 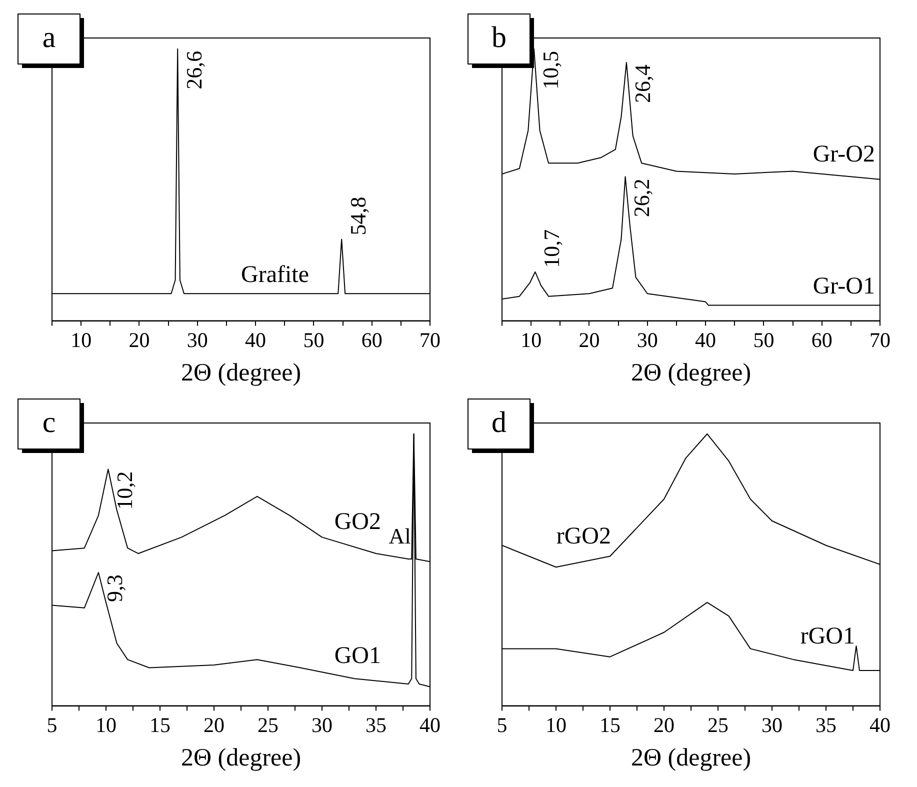 What do you see at coordinates (357, 522) in the screenshot?
I see `series-label: GO2` at bounding box center [357, 522].